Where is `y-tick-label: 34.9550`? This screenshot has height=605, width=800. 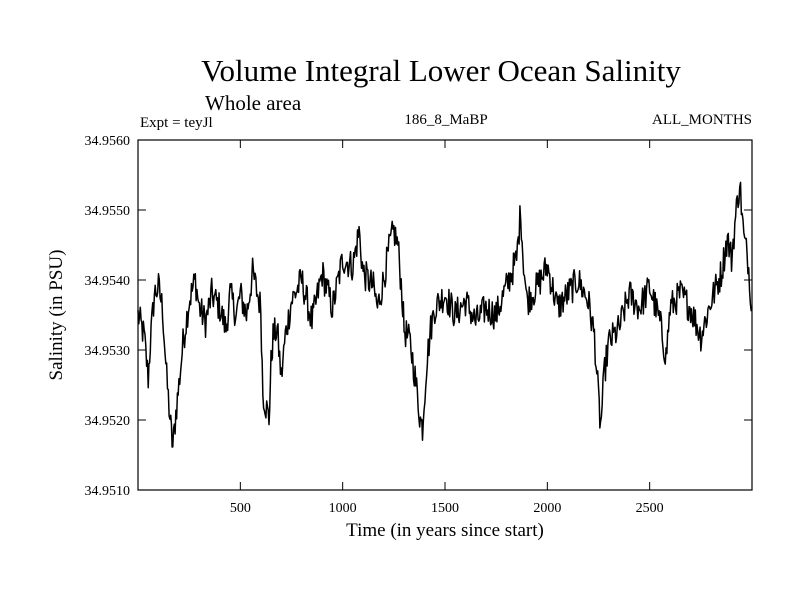
y-tick-label: 34.9550 is located at coordinates (108, 211).